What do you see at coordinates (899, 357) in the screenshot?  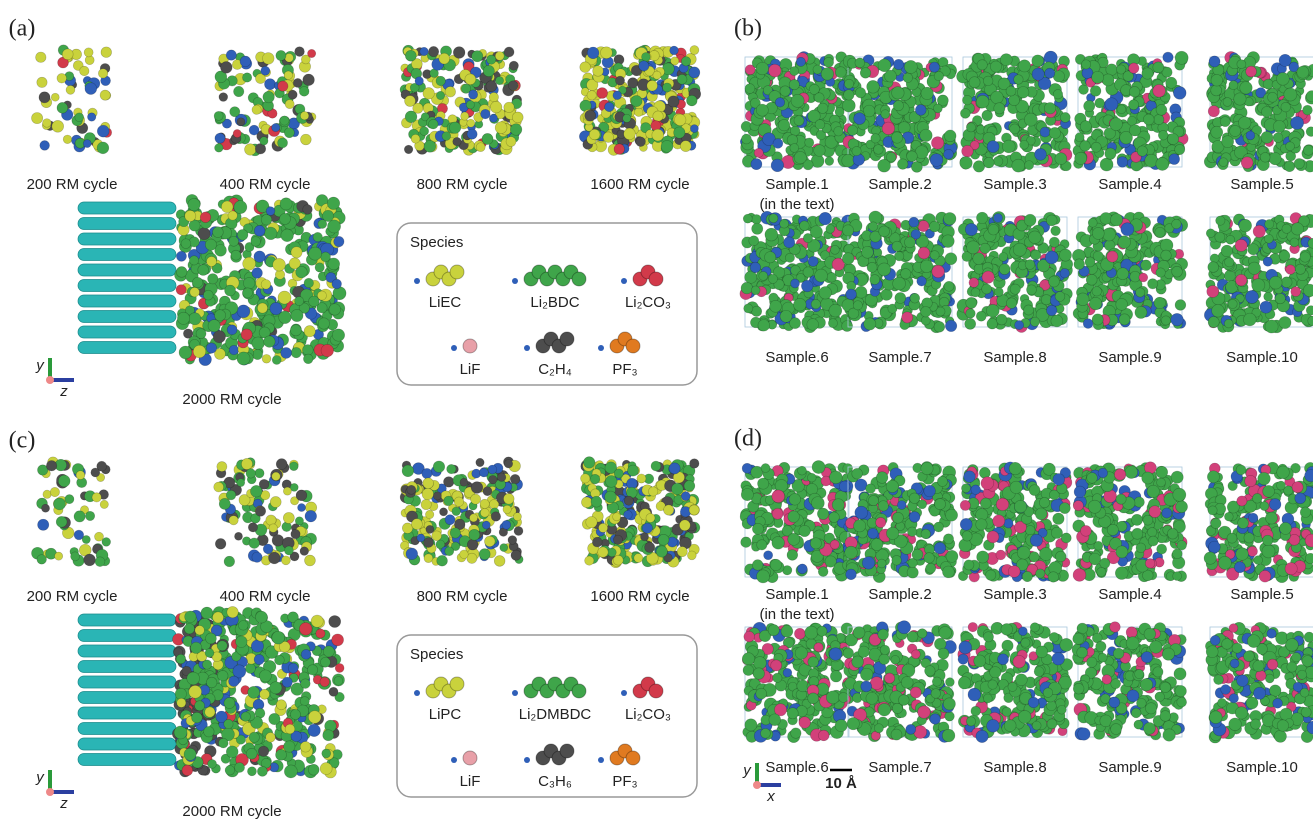 I see `label: Sample.7` at bounding box center [899, 357].